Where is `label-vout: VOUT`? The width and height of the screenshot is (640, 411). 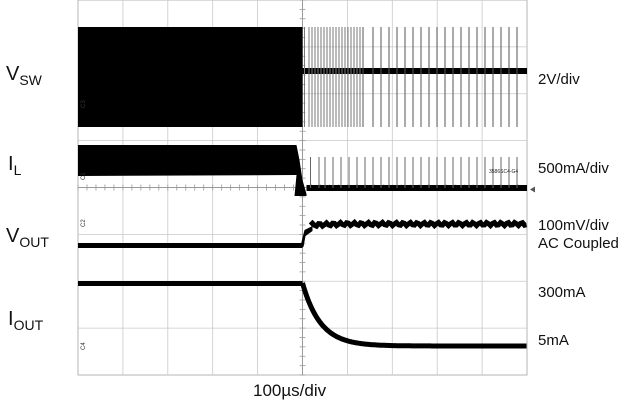
label-vout: VOUT is located at coordinates (27, 237).